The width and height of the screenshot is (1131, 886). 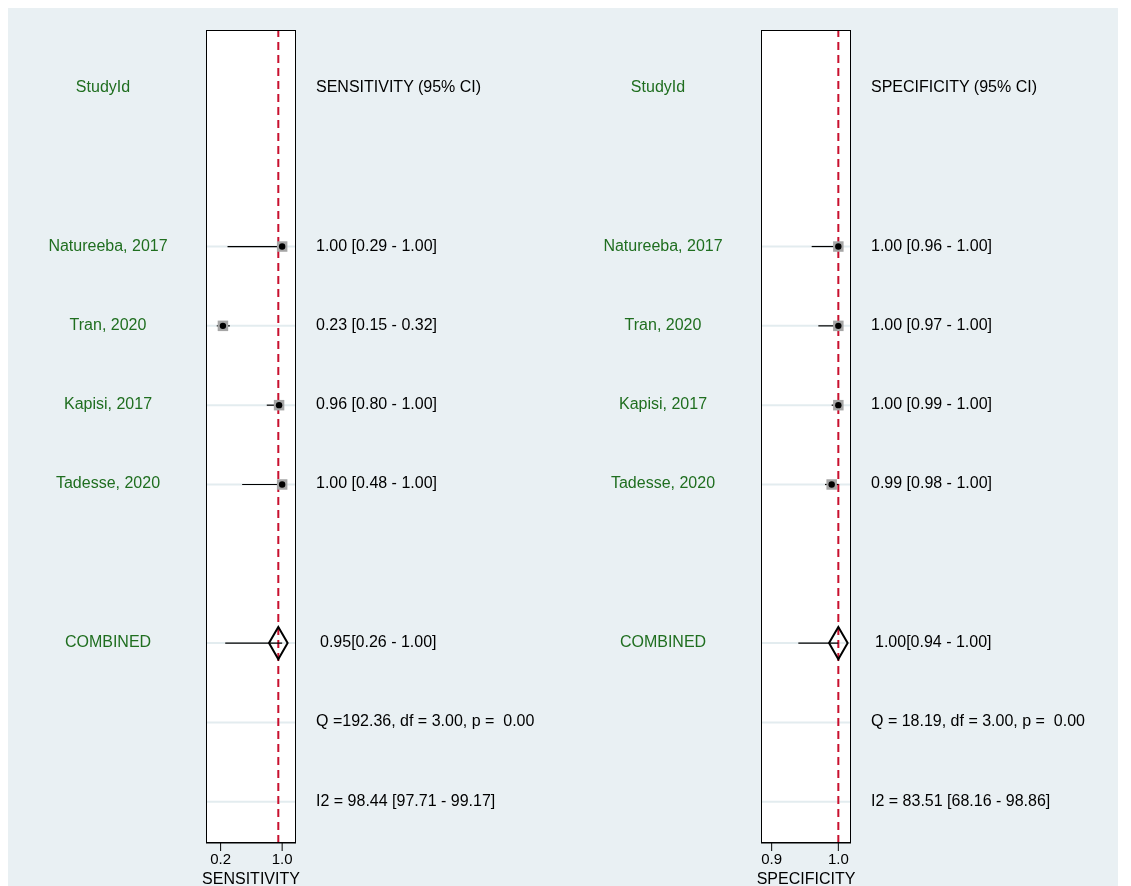 I want to click on data-label: 0.99 [0.98 - 1.00], so click(x=931, y=483).